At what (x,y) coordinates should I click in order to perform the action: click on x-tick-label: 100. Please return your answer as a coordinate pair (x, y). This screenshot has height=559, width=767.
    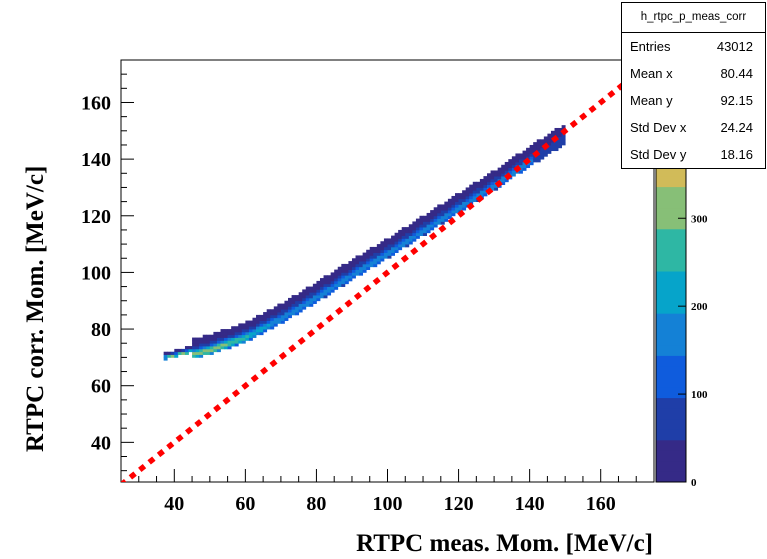
    Looking at the image, I should click on (388, 504).